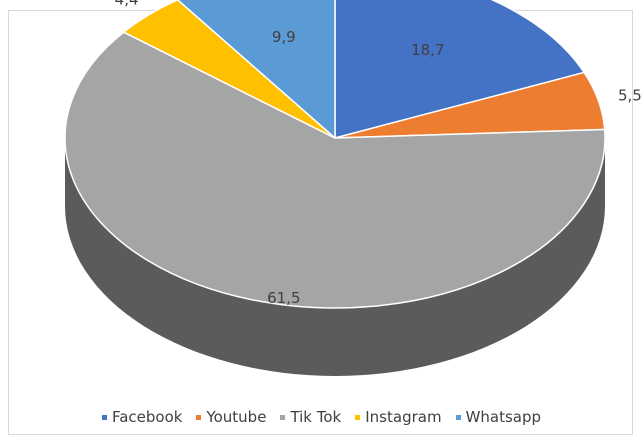  What do you see at coordinates (503, 417) in the screenshot?
I see `legend-label-whatsapp: Whatsapp` at bounding box center [503, 417].